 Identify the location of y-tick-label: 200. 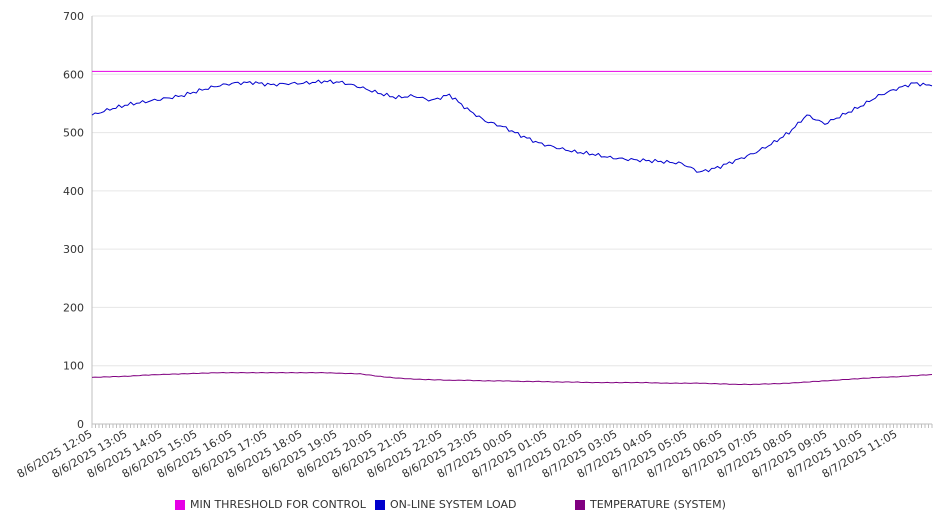
(73, 307).